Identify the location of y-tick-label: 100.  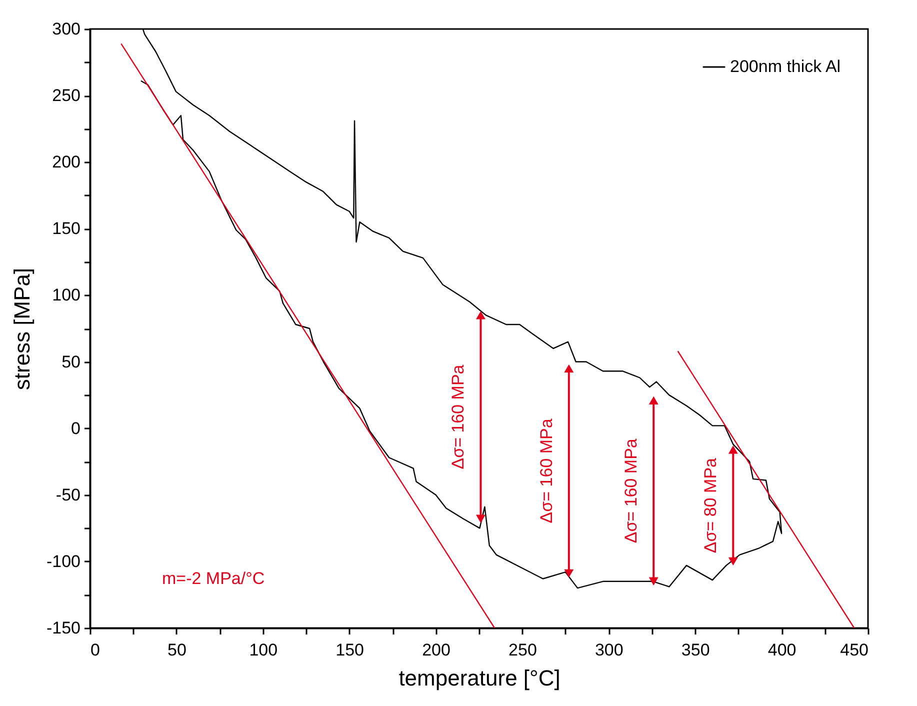
(66, 295).